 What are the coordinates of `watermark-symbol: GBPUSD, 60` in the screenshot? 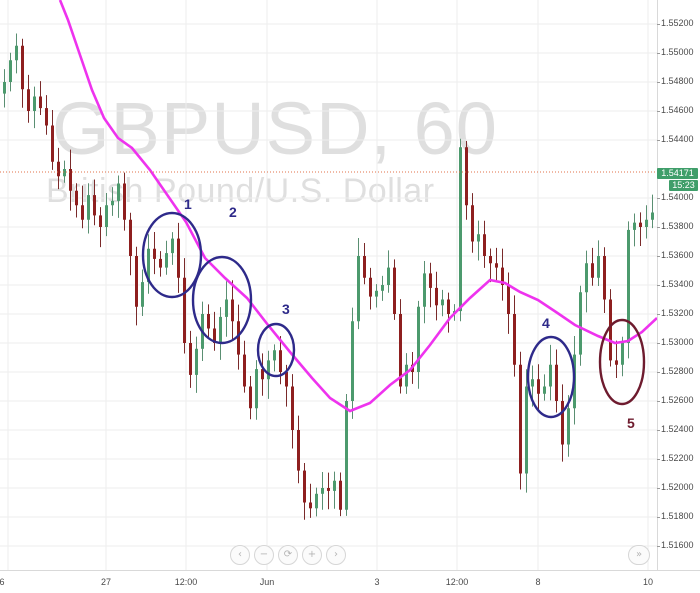 It's located at (275, 128).